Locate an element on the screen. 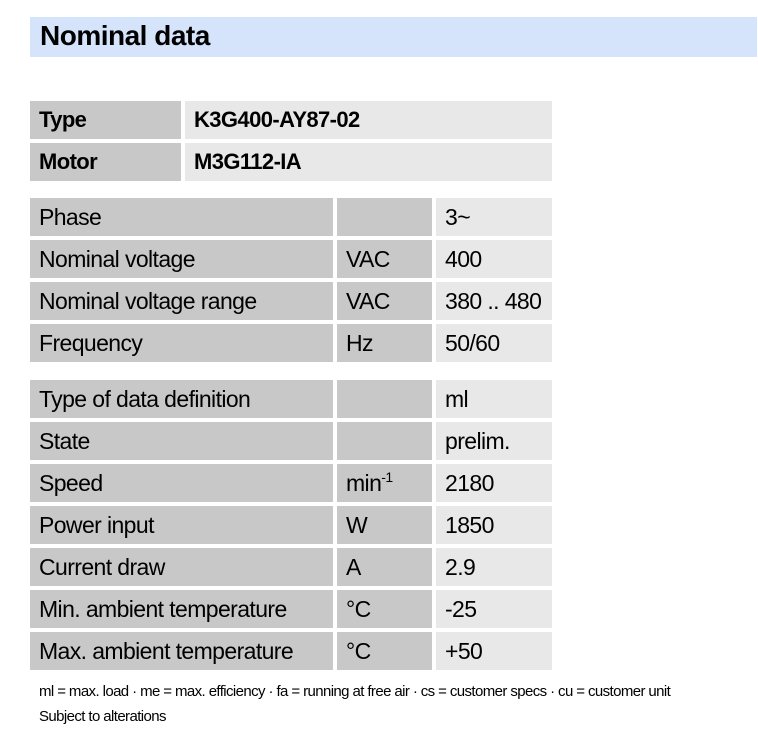  row-value: 1850 is located at coordinates (494, 525).